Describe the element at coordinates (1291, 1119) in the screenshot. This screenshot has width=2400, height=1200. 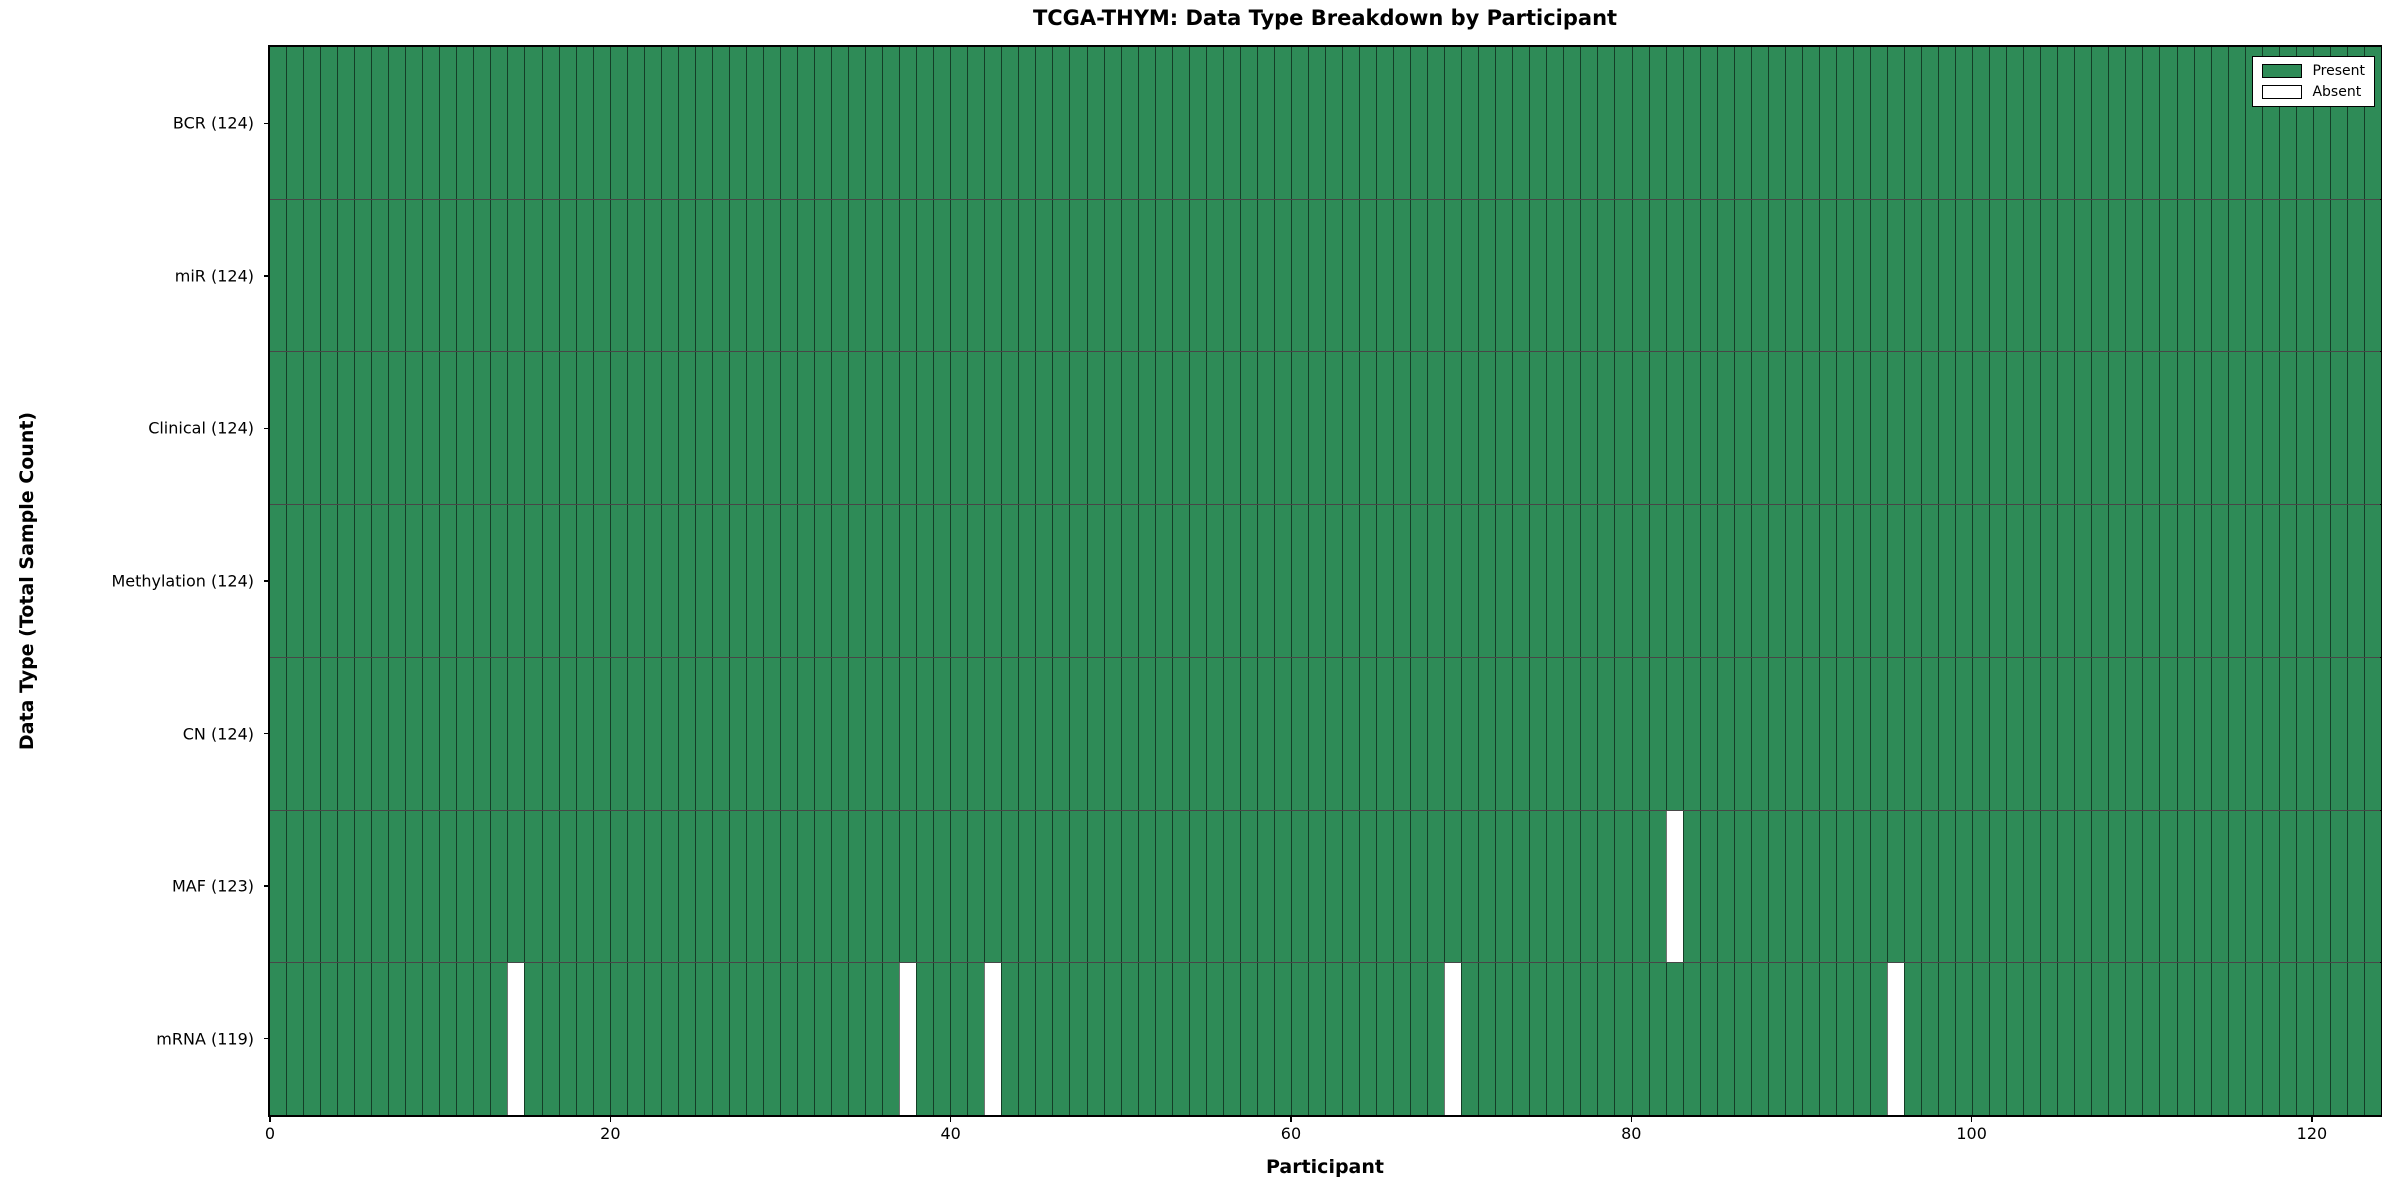
I see `x-tick-mark` at that location.